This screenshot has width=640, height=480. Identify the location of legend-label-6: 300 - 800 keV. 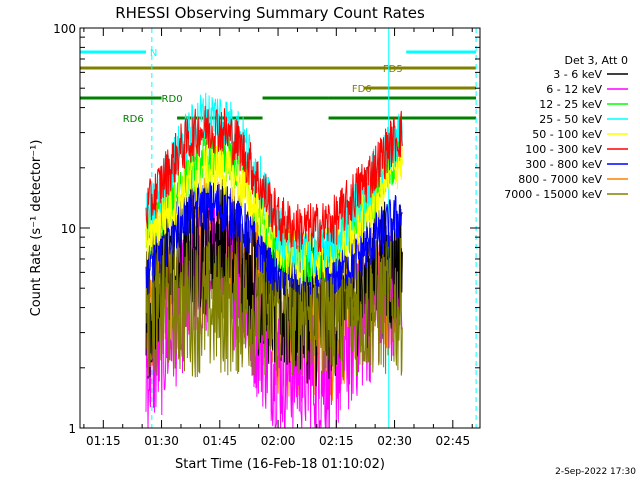
(563, 164).